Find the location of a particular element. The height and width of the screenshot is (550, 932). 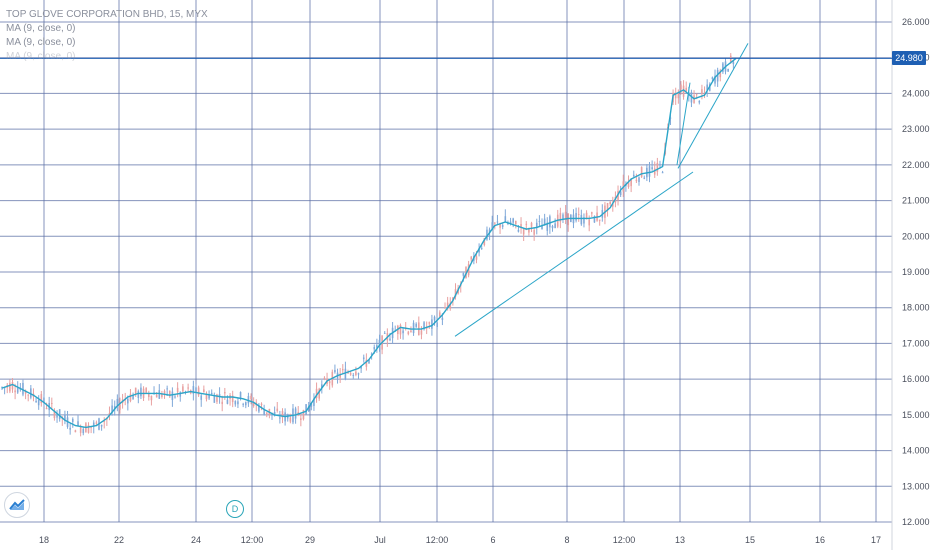

y-tick-label: 19.000 is located at coordinates (916, 272).